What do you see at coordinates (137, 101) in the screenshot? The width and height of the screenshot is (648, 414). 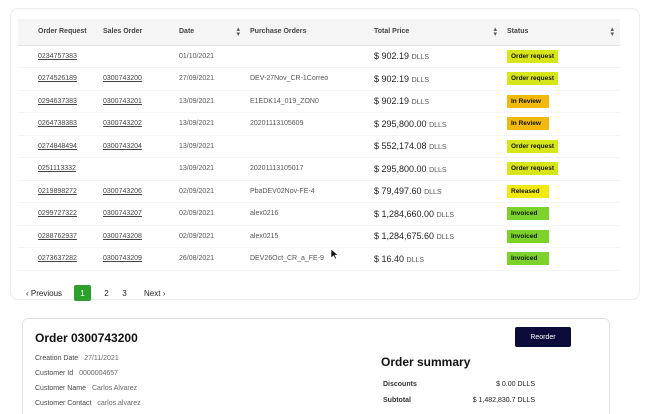 I see `sales-order-link: 0300743201` at bounding box center [137, 101].